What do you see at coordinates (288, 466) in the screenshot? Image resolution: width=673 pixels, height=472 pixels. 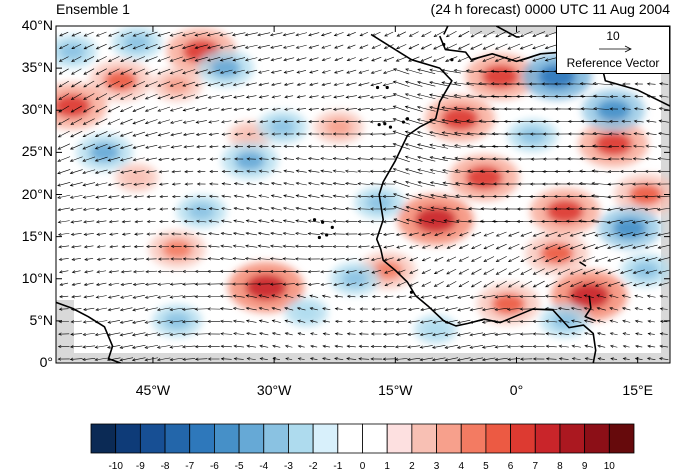 I see `colorbar-label-7: -3` at bounding box center [288, 466].